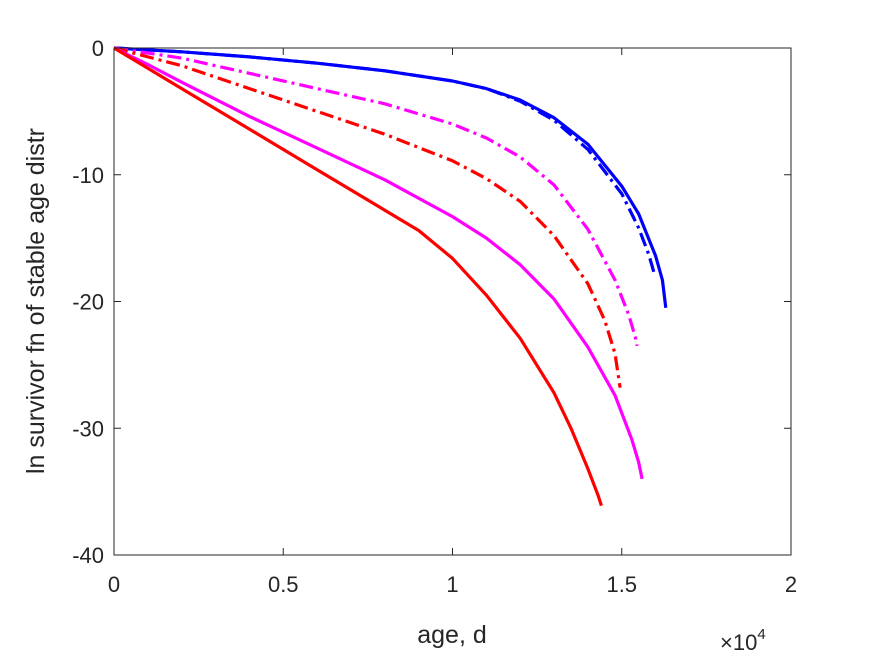  I want to click on x-exponent-label: ×10⁴, so click(743, 640).